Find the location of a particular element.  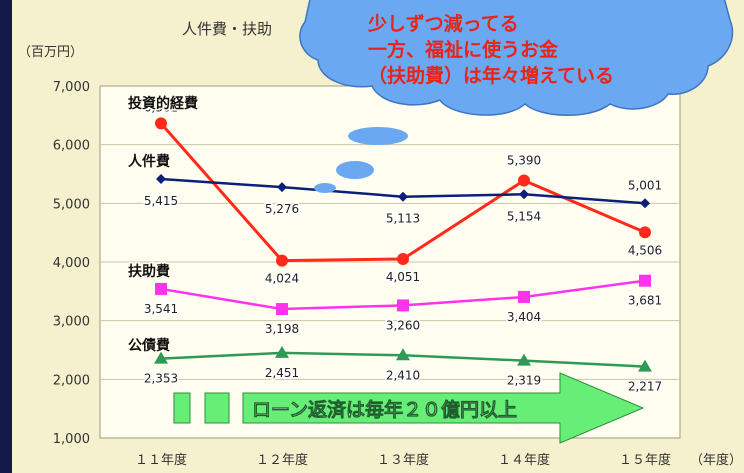

series-name-label: 人件費 is located at coordinates (149, 161).